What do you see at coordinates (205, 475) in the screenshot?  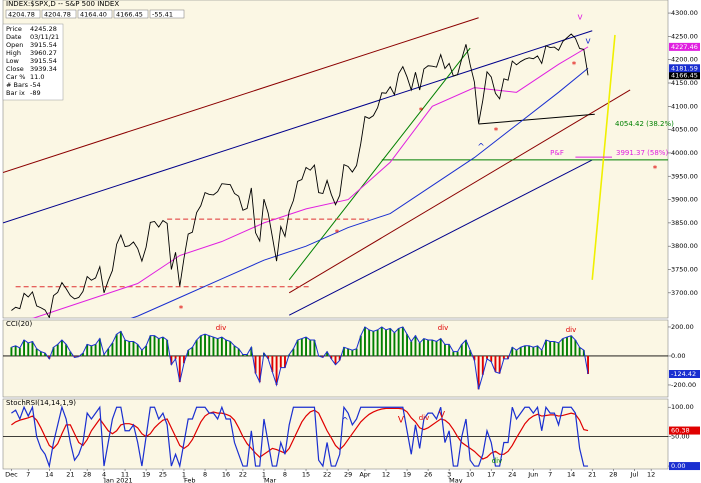 I see `x-tick-label: 8` at bounding box center [205, 475].